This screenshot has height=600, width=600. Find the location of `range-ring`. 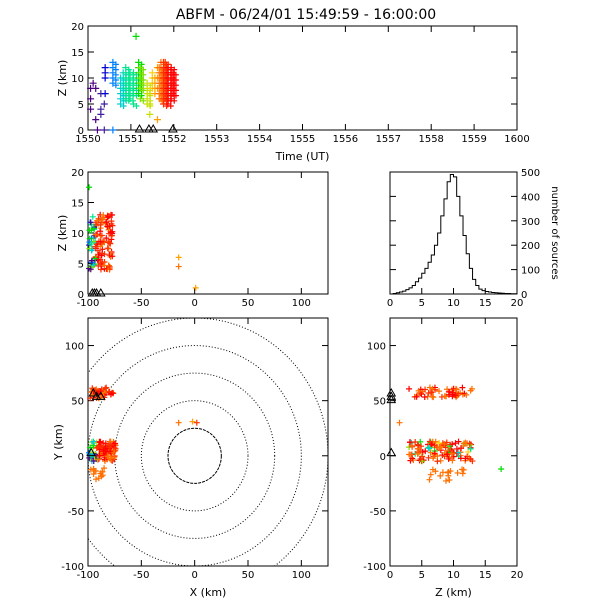

range-ring is located at coordinates (195, 455).